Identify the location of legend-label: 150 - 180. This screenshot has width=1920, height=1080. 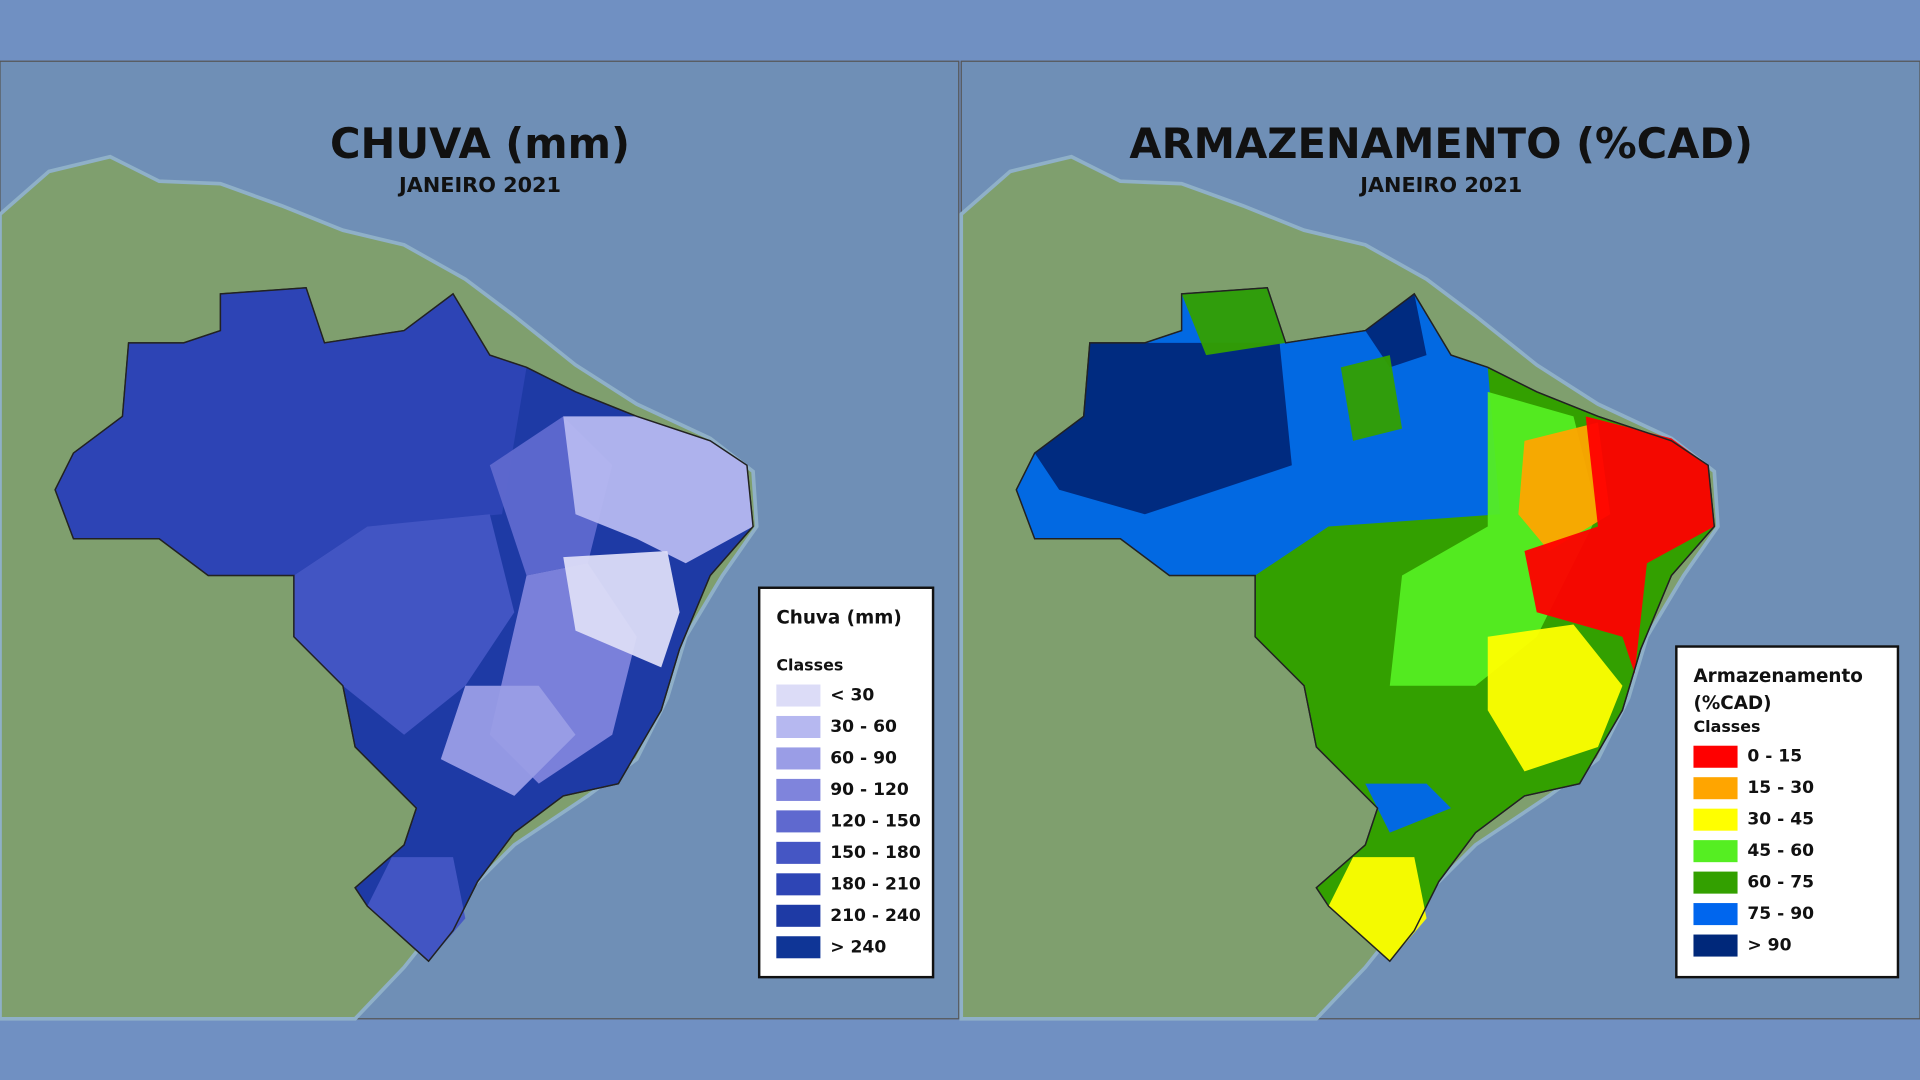
(875, 853).